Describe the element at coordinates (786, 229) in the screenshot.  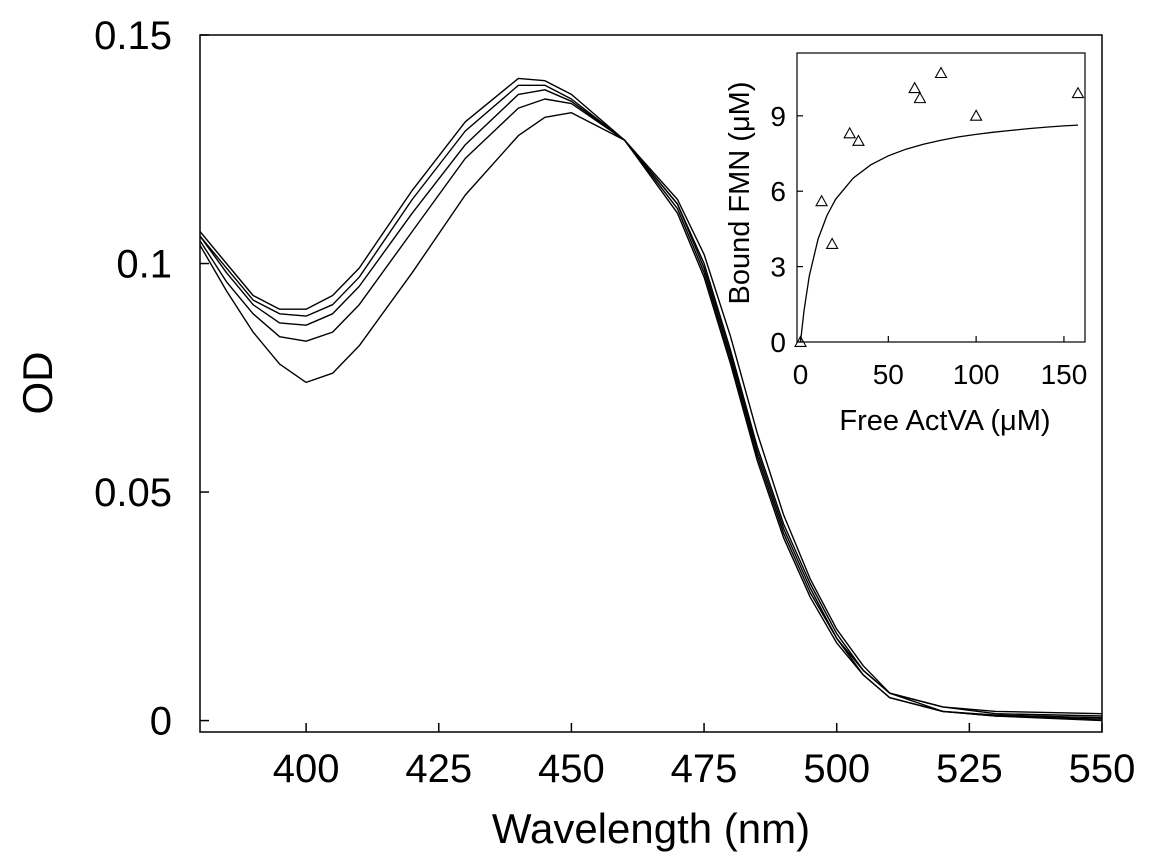
I see `inset-y-ticks: 0 3 6 9` at that location.